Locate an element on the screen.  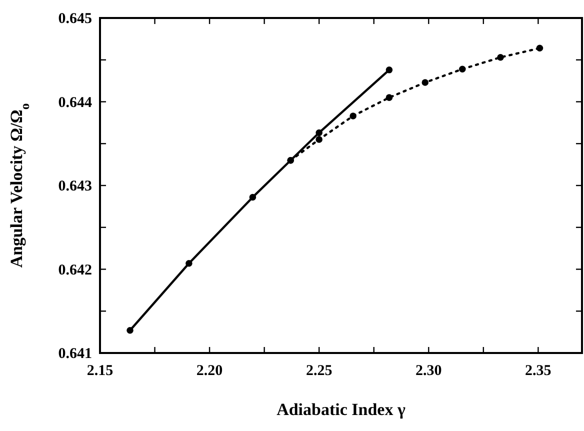
x-tick-label: 2.35 is located at coordinates (538, 371).